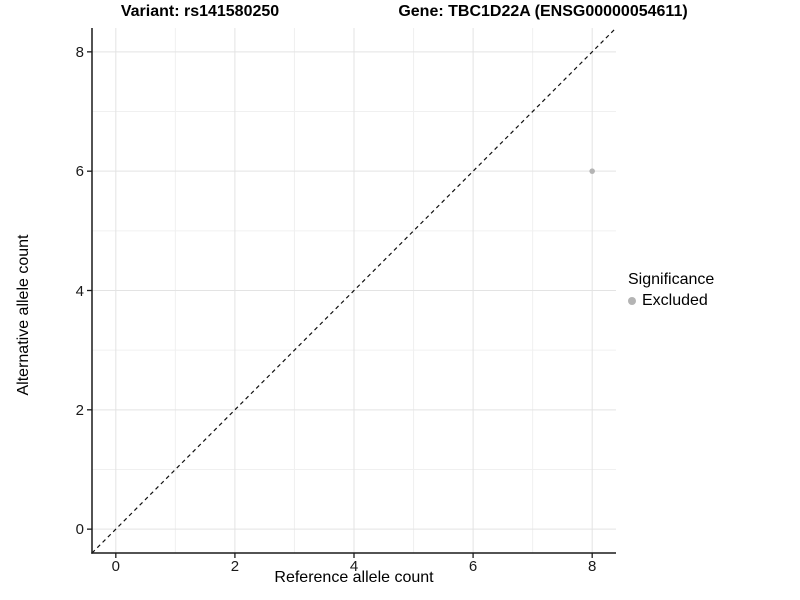 This screenshot has width=800, height=600. Describe the element at coordinates (592, 566) in the screenshot. I see `x-tick-label: 8` at that location.